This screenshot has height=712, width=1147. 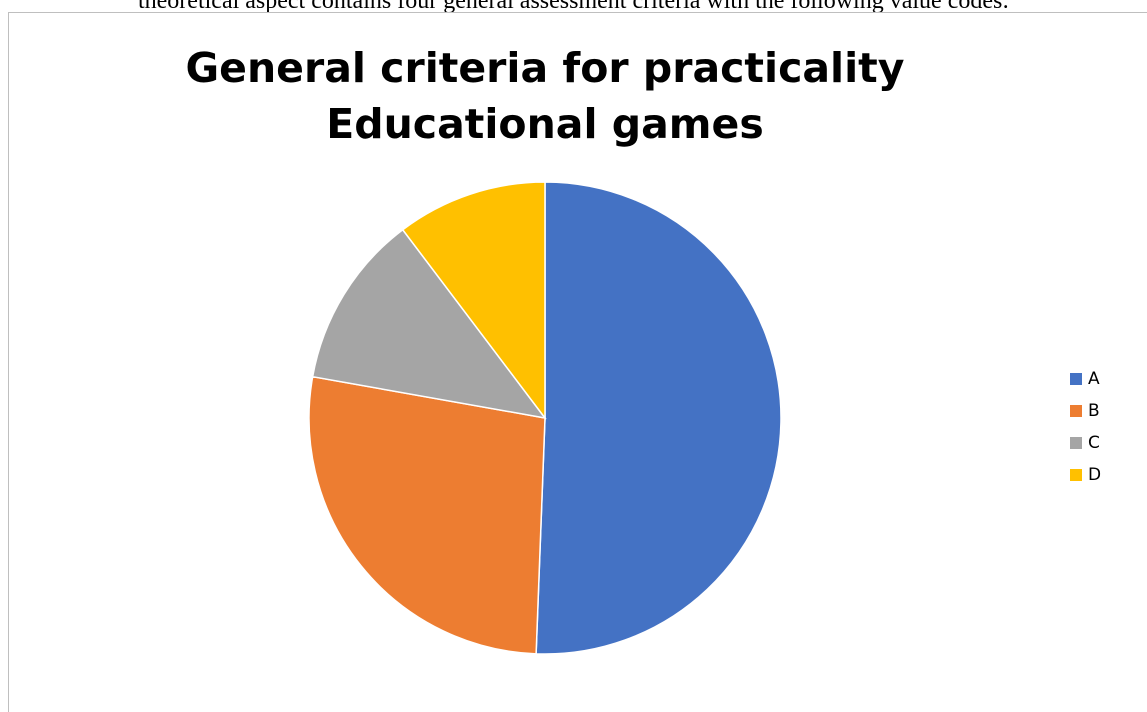 I want to click on legend-label-b: B, so click(x=1094, y=411).